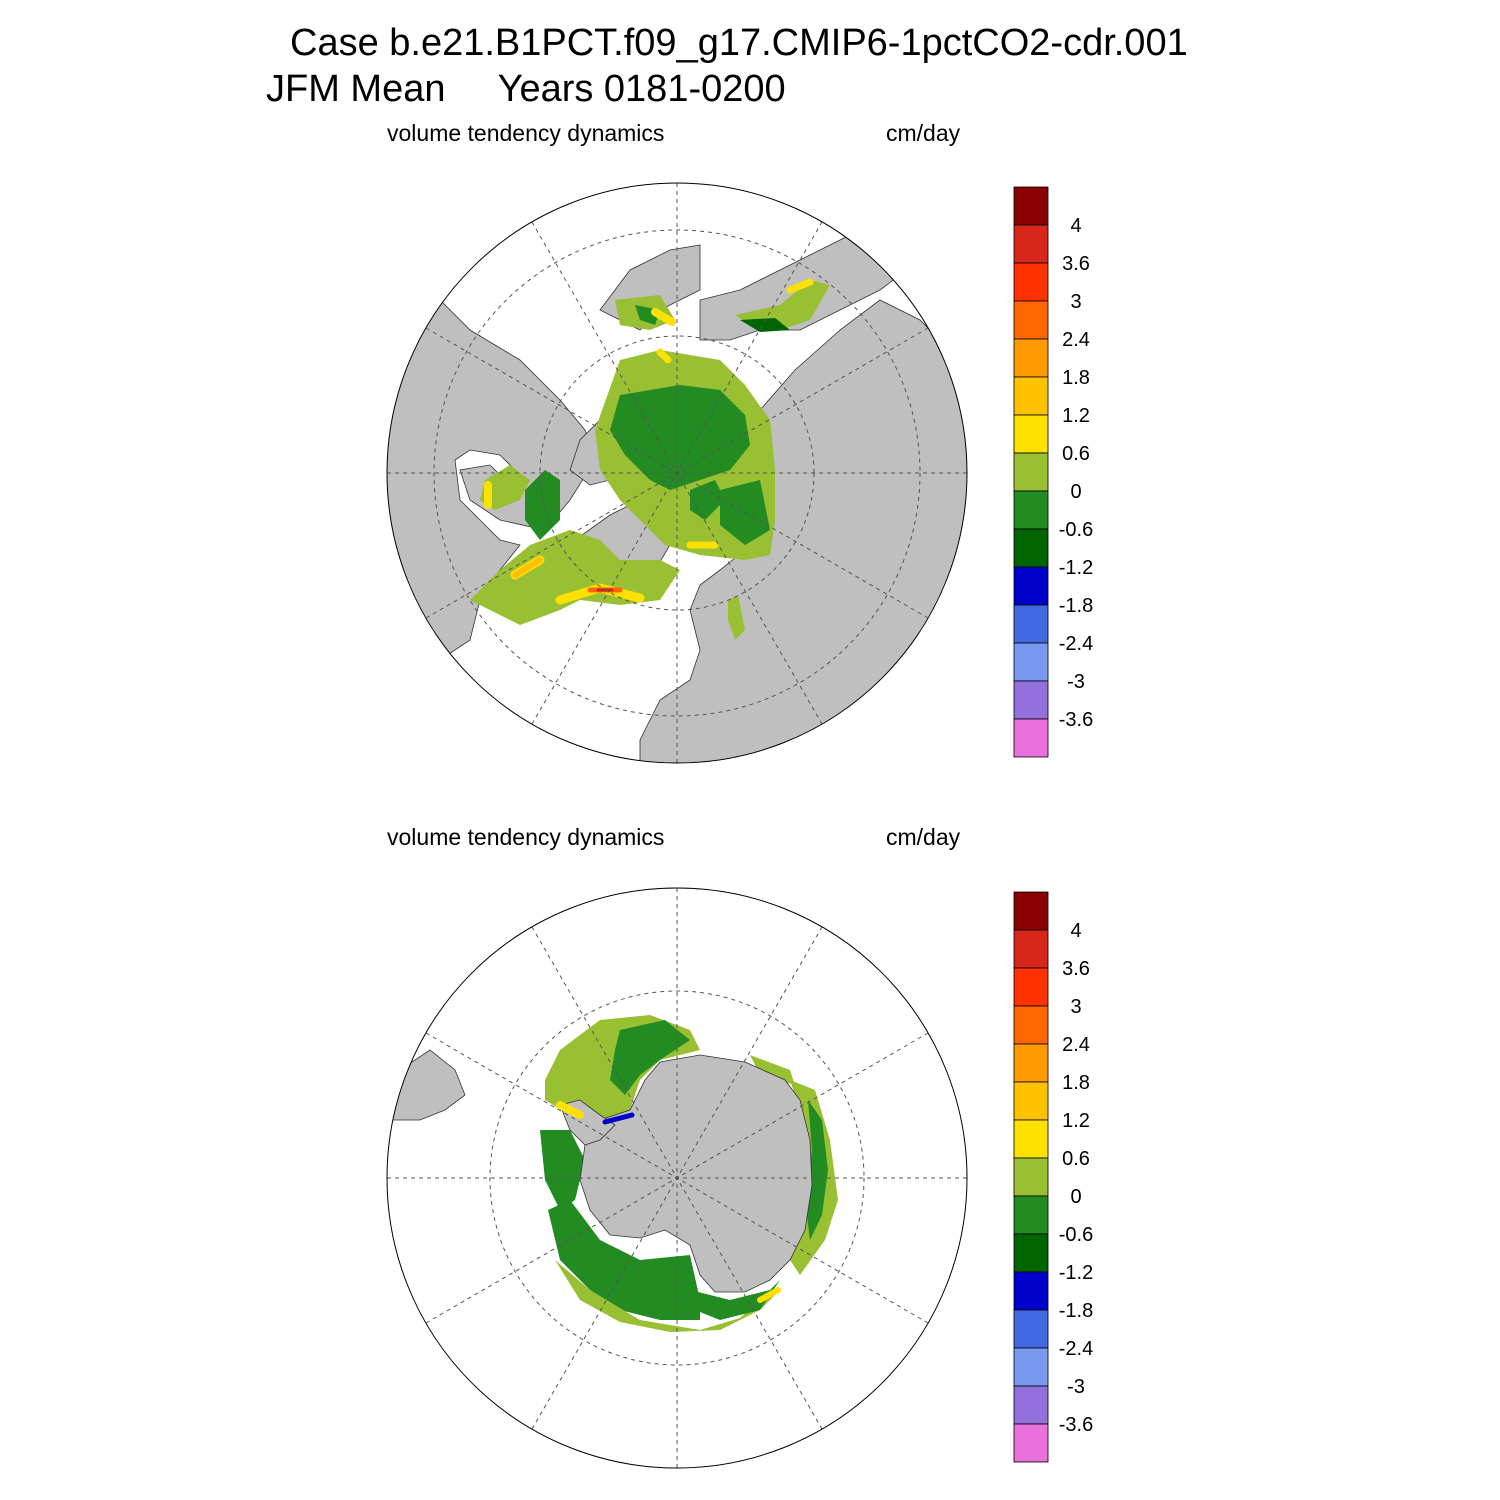  I want to click on south-colorbar-tick-label: 1.8, so click(1076, 1083).